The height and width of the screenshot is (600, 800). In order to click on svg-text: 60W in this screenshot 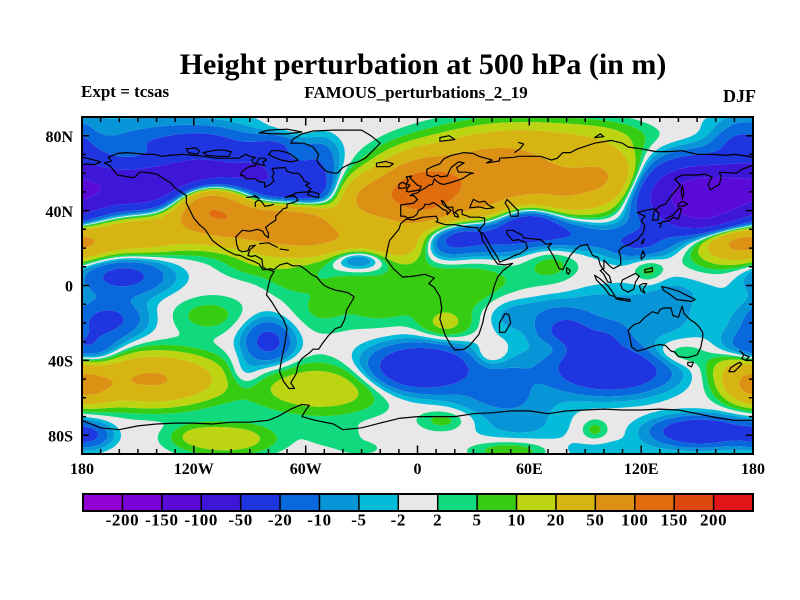, I will do `click(306, 469)`.